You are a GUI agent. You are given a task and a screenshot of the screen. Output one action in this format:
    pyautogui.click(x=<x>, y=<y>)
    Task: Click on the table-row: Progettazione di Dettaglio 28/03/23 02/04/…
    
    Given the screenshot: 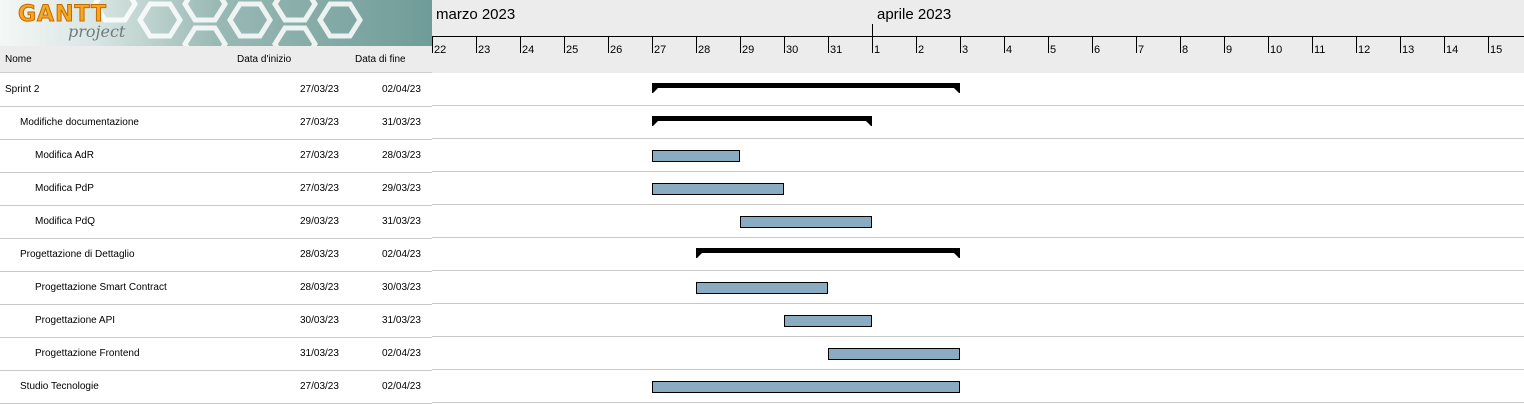 What is the action you would take?
    pyautogui.click(x=216, y=255)
    